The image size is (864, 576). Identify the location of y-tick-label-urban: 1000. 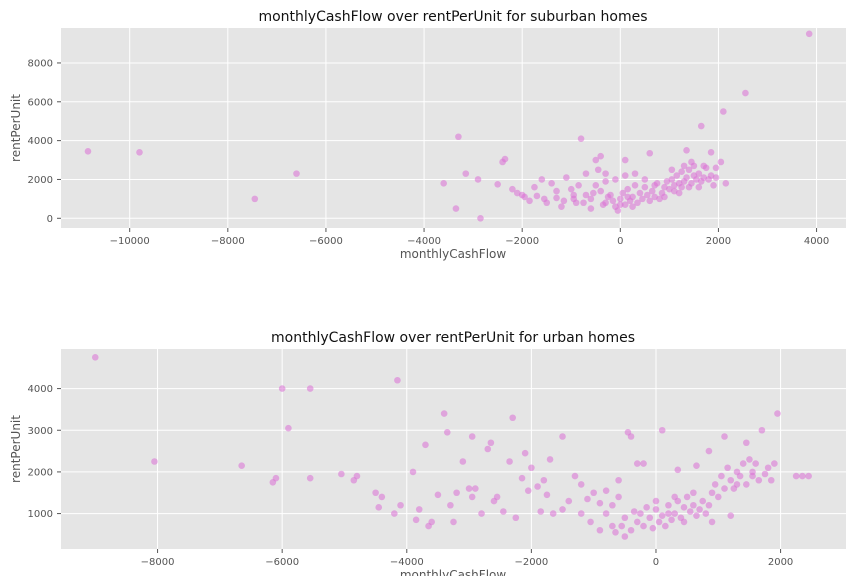
(40, 514).